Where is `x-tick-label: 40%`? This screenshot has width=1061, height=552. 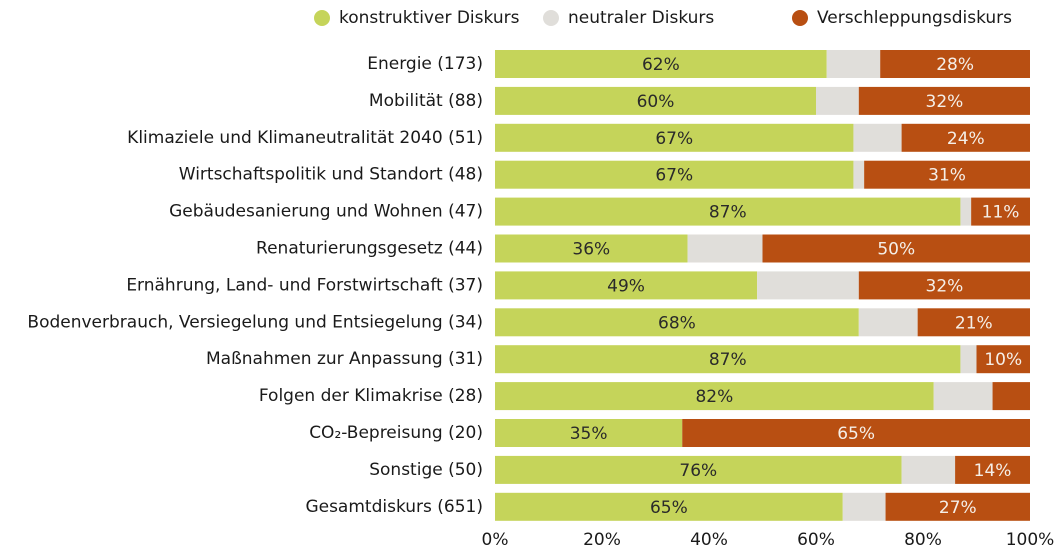
x-tick-label: 40% is located at coordinates (709, 540).